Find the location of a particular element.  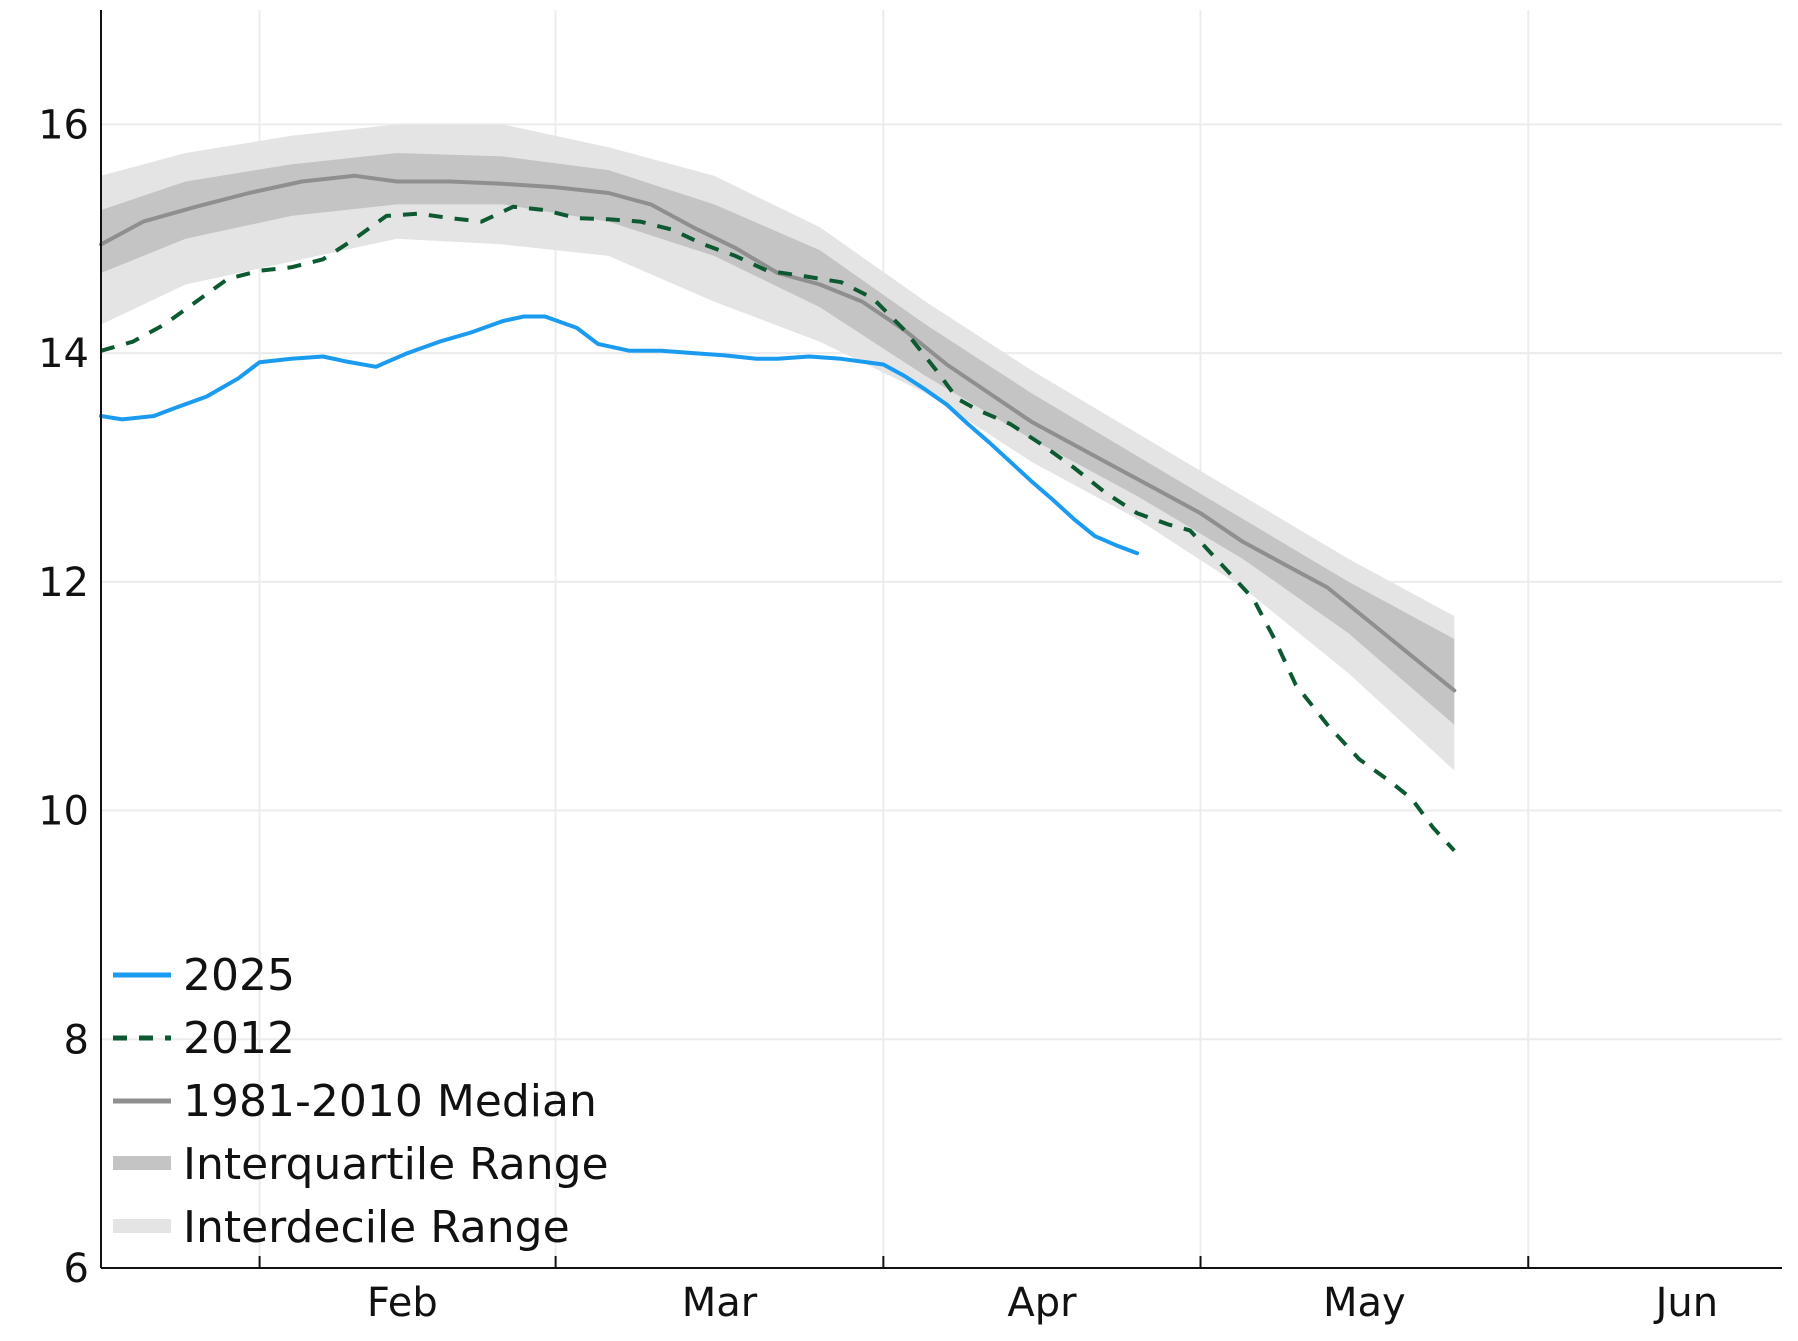

y-tick-label: 16 is located at coordinates (63, 125).